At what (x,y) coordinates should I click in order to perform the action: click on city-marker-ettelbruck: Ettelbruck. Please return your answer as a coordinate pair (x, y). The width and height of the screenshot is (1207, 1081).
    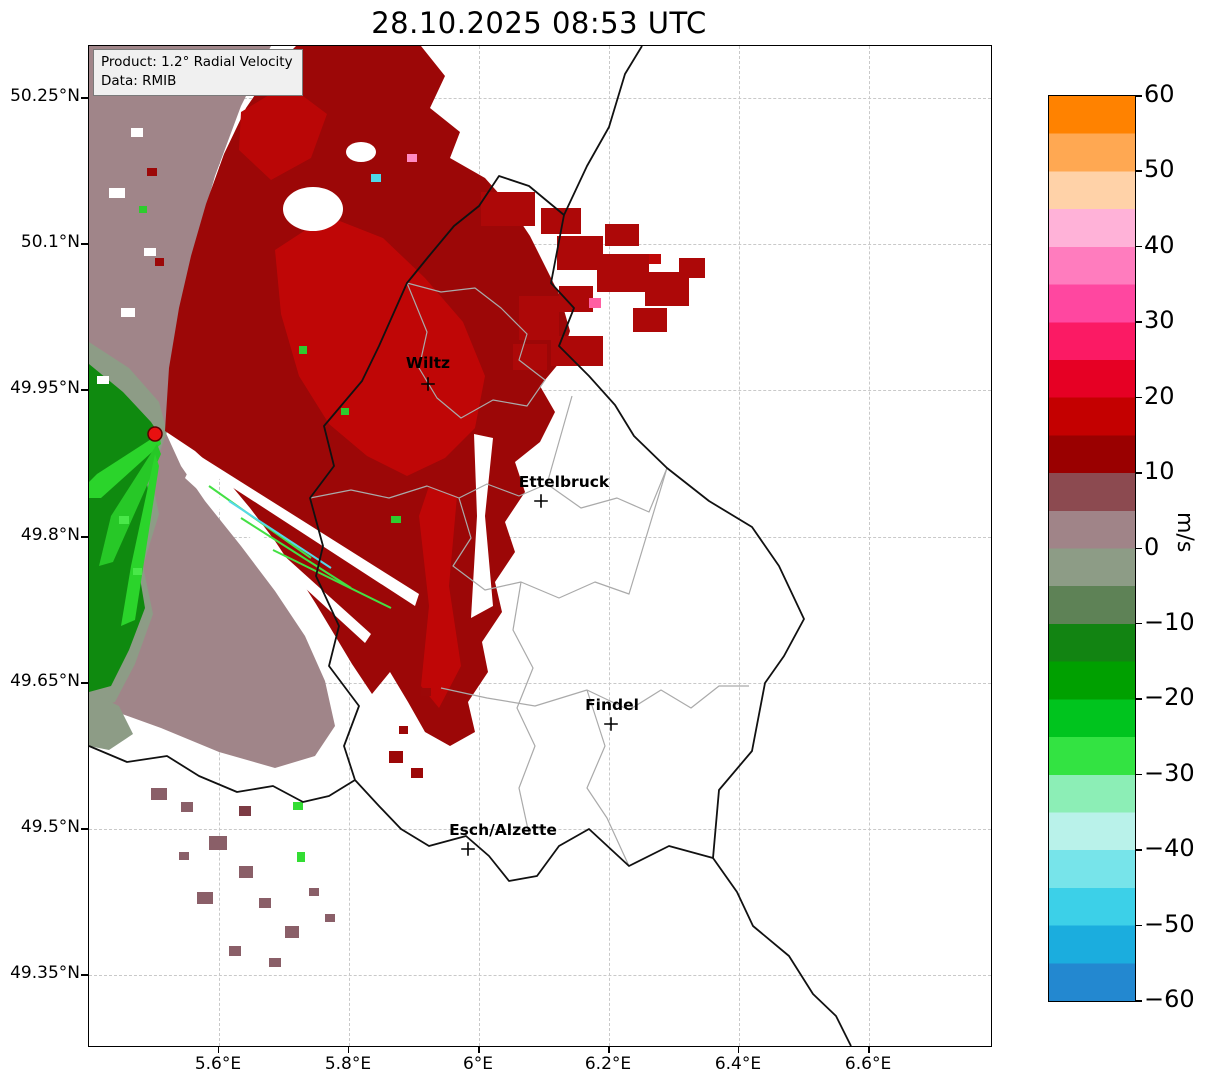
    Looking at the image, I should click on (564, 490).